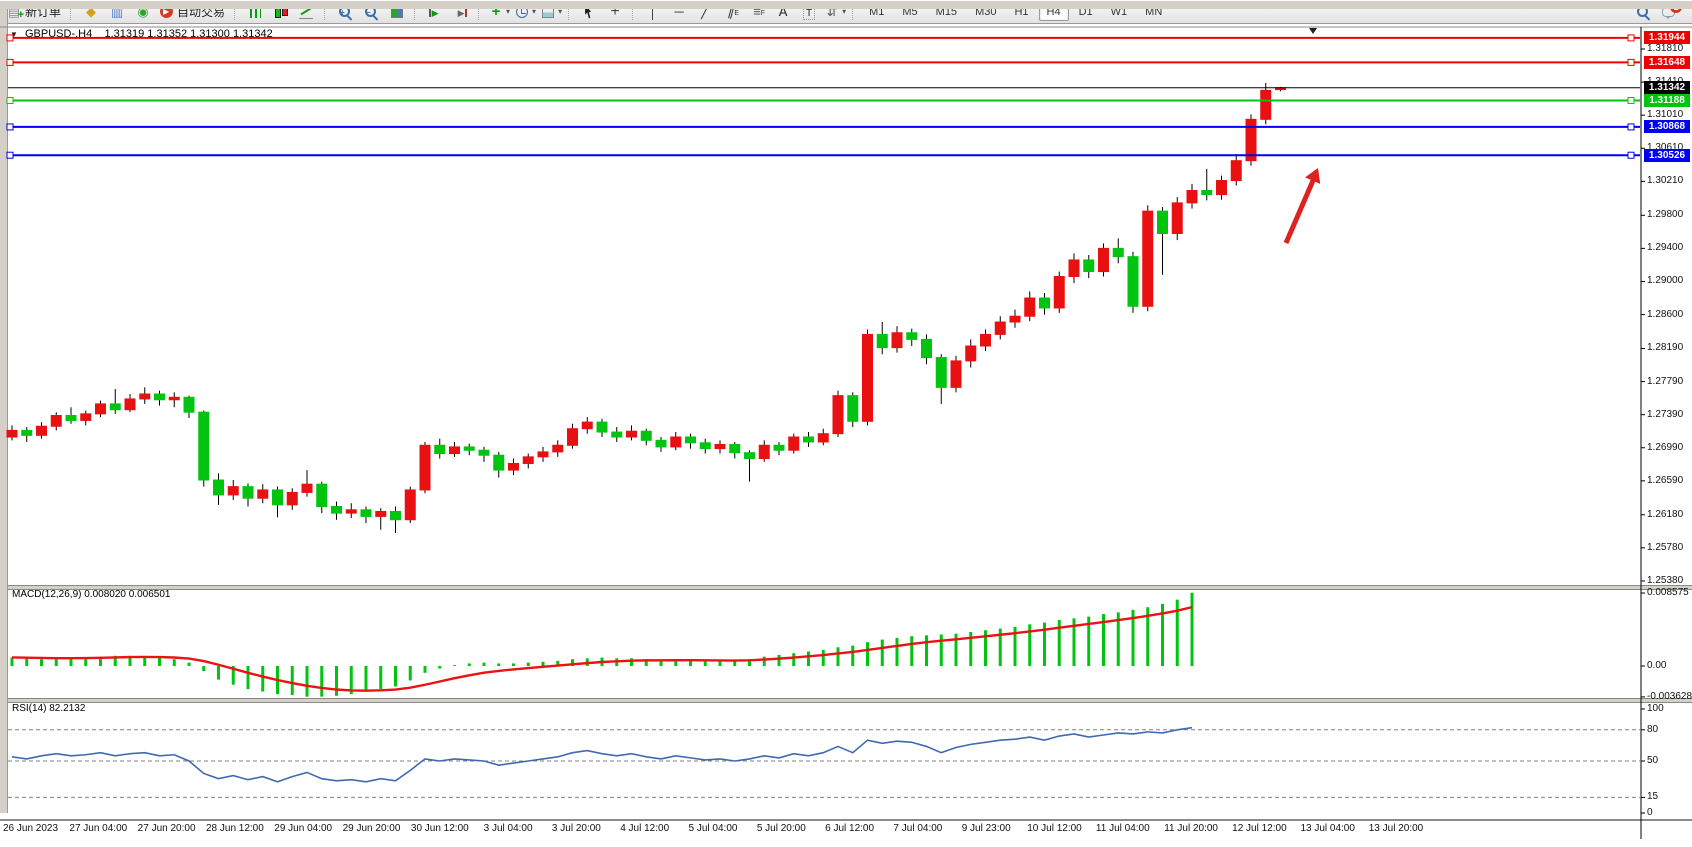  Describe the element at coordinates (1302, 206) in the screenshot. I see `annotation-arrow` at that location.